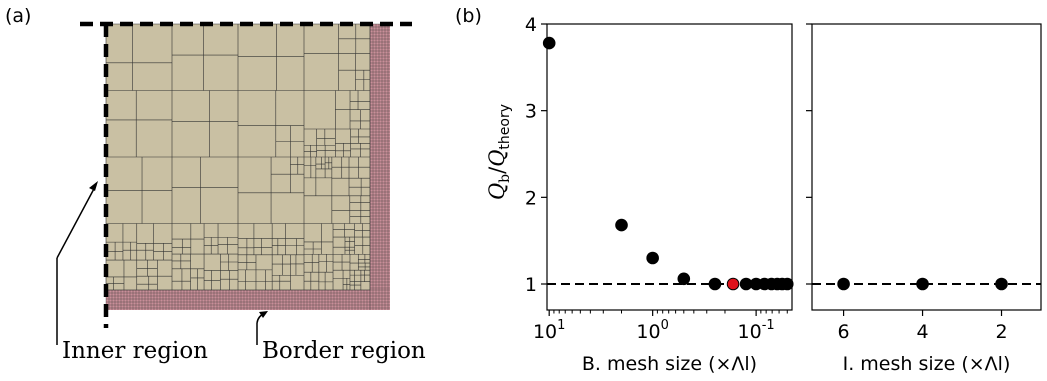  Describe the element at coordinates (549, 330) in the screenshot. I see `x-tick-label: 10¹` at that location.